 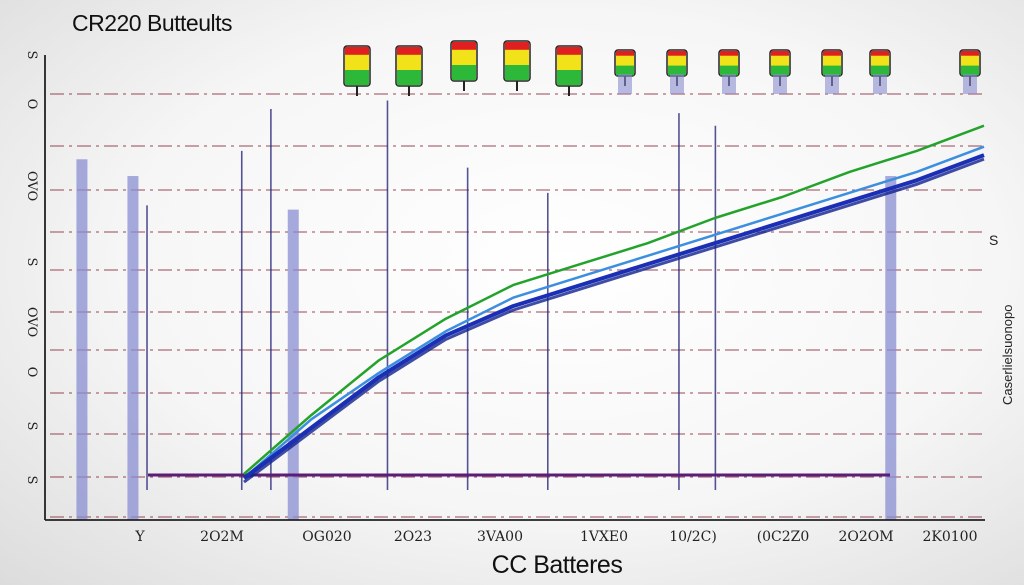 What do you see at coordinates (950, 537) in the screenshot?
I see `x-tick-label: 2K0100` at bounding box center [950, 537].